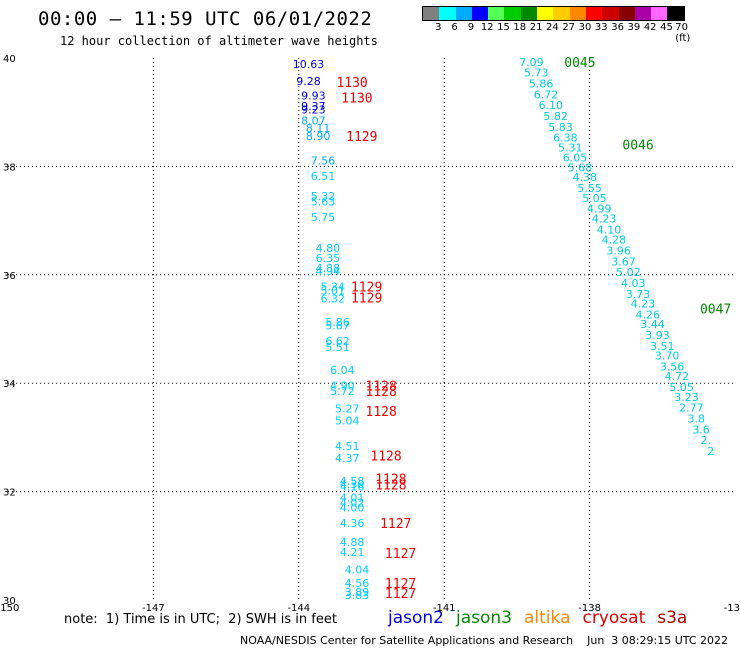 This screenshot has width=740, height=650. What do you see at coordinates (347, 458) in the screenshot?
I see `wave-height-label: 4.37` at bounding box center [347, 458].